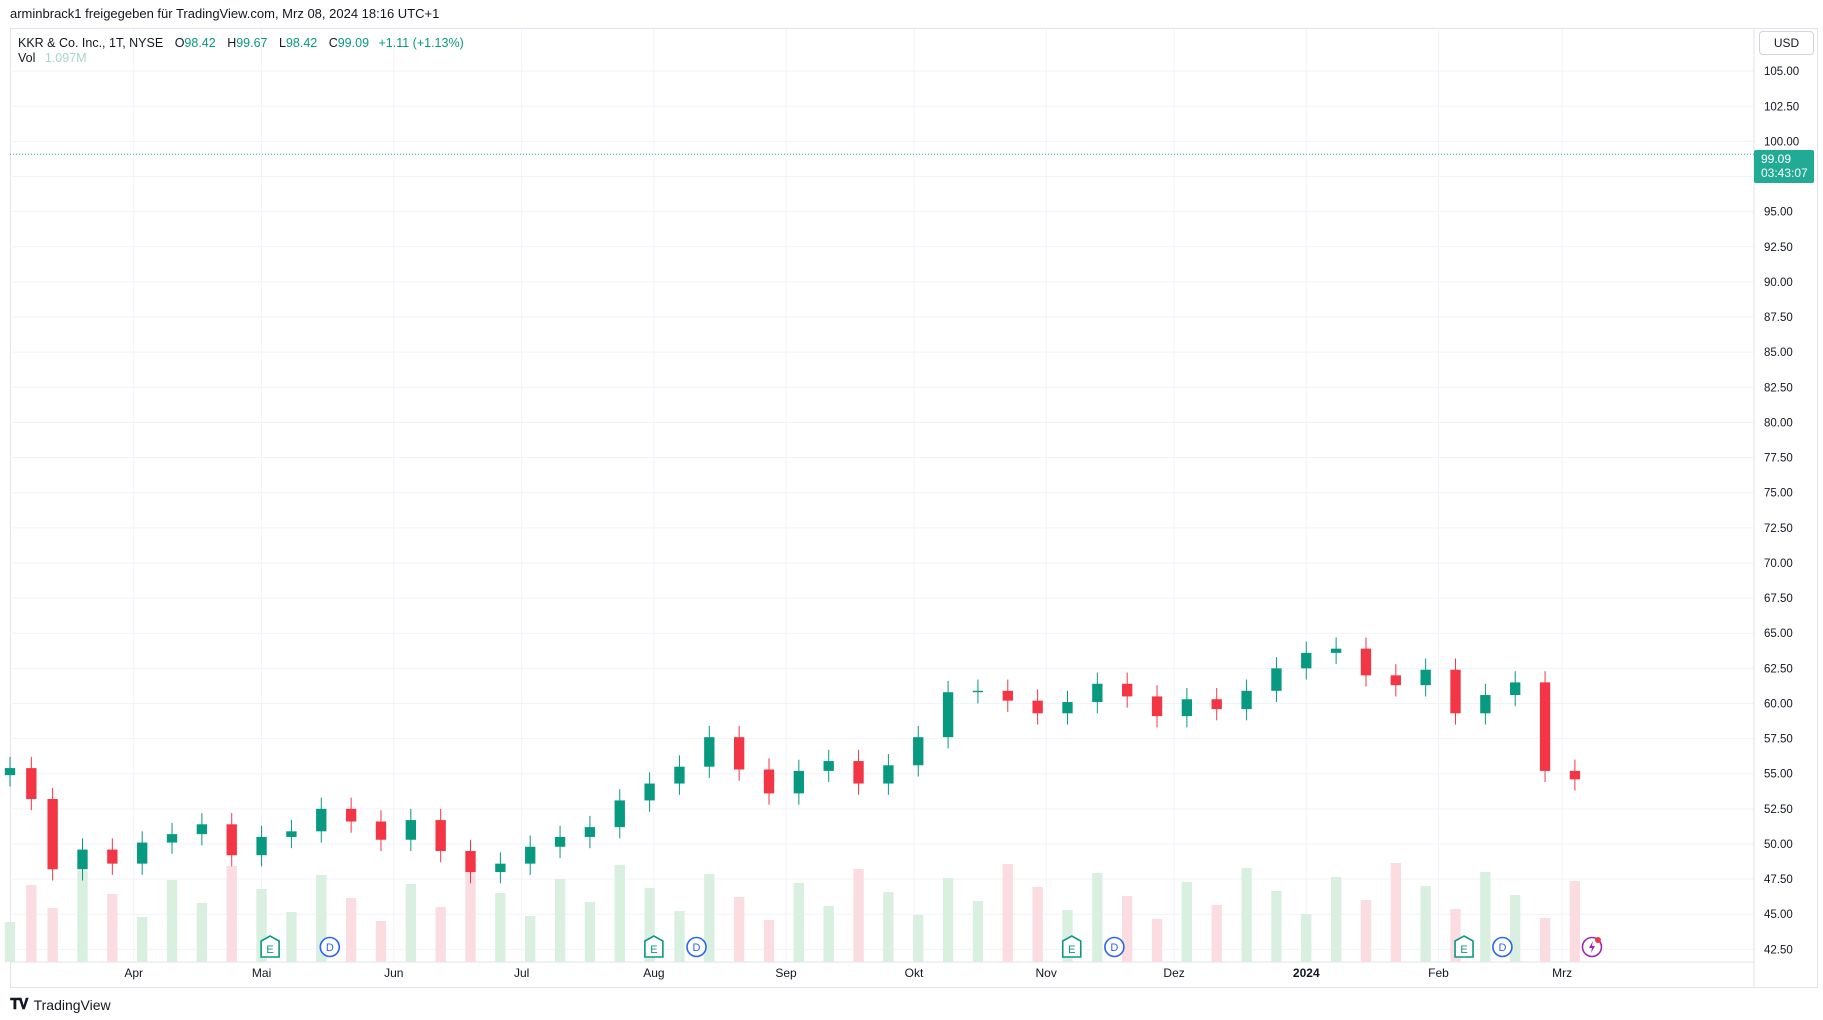 The image size is (1823, 1020). Describe the element at coordinates (1781, 107) in the screenshot. I see `price-tick-label: 102.50` at that location.